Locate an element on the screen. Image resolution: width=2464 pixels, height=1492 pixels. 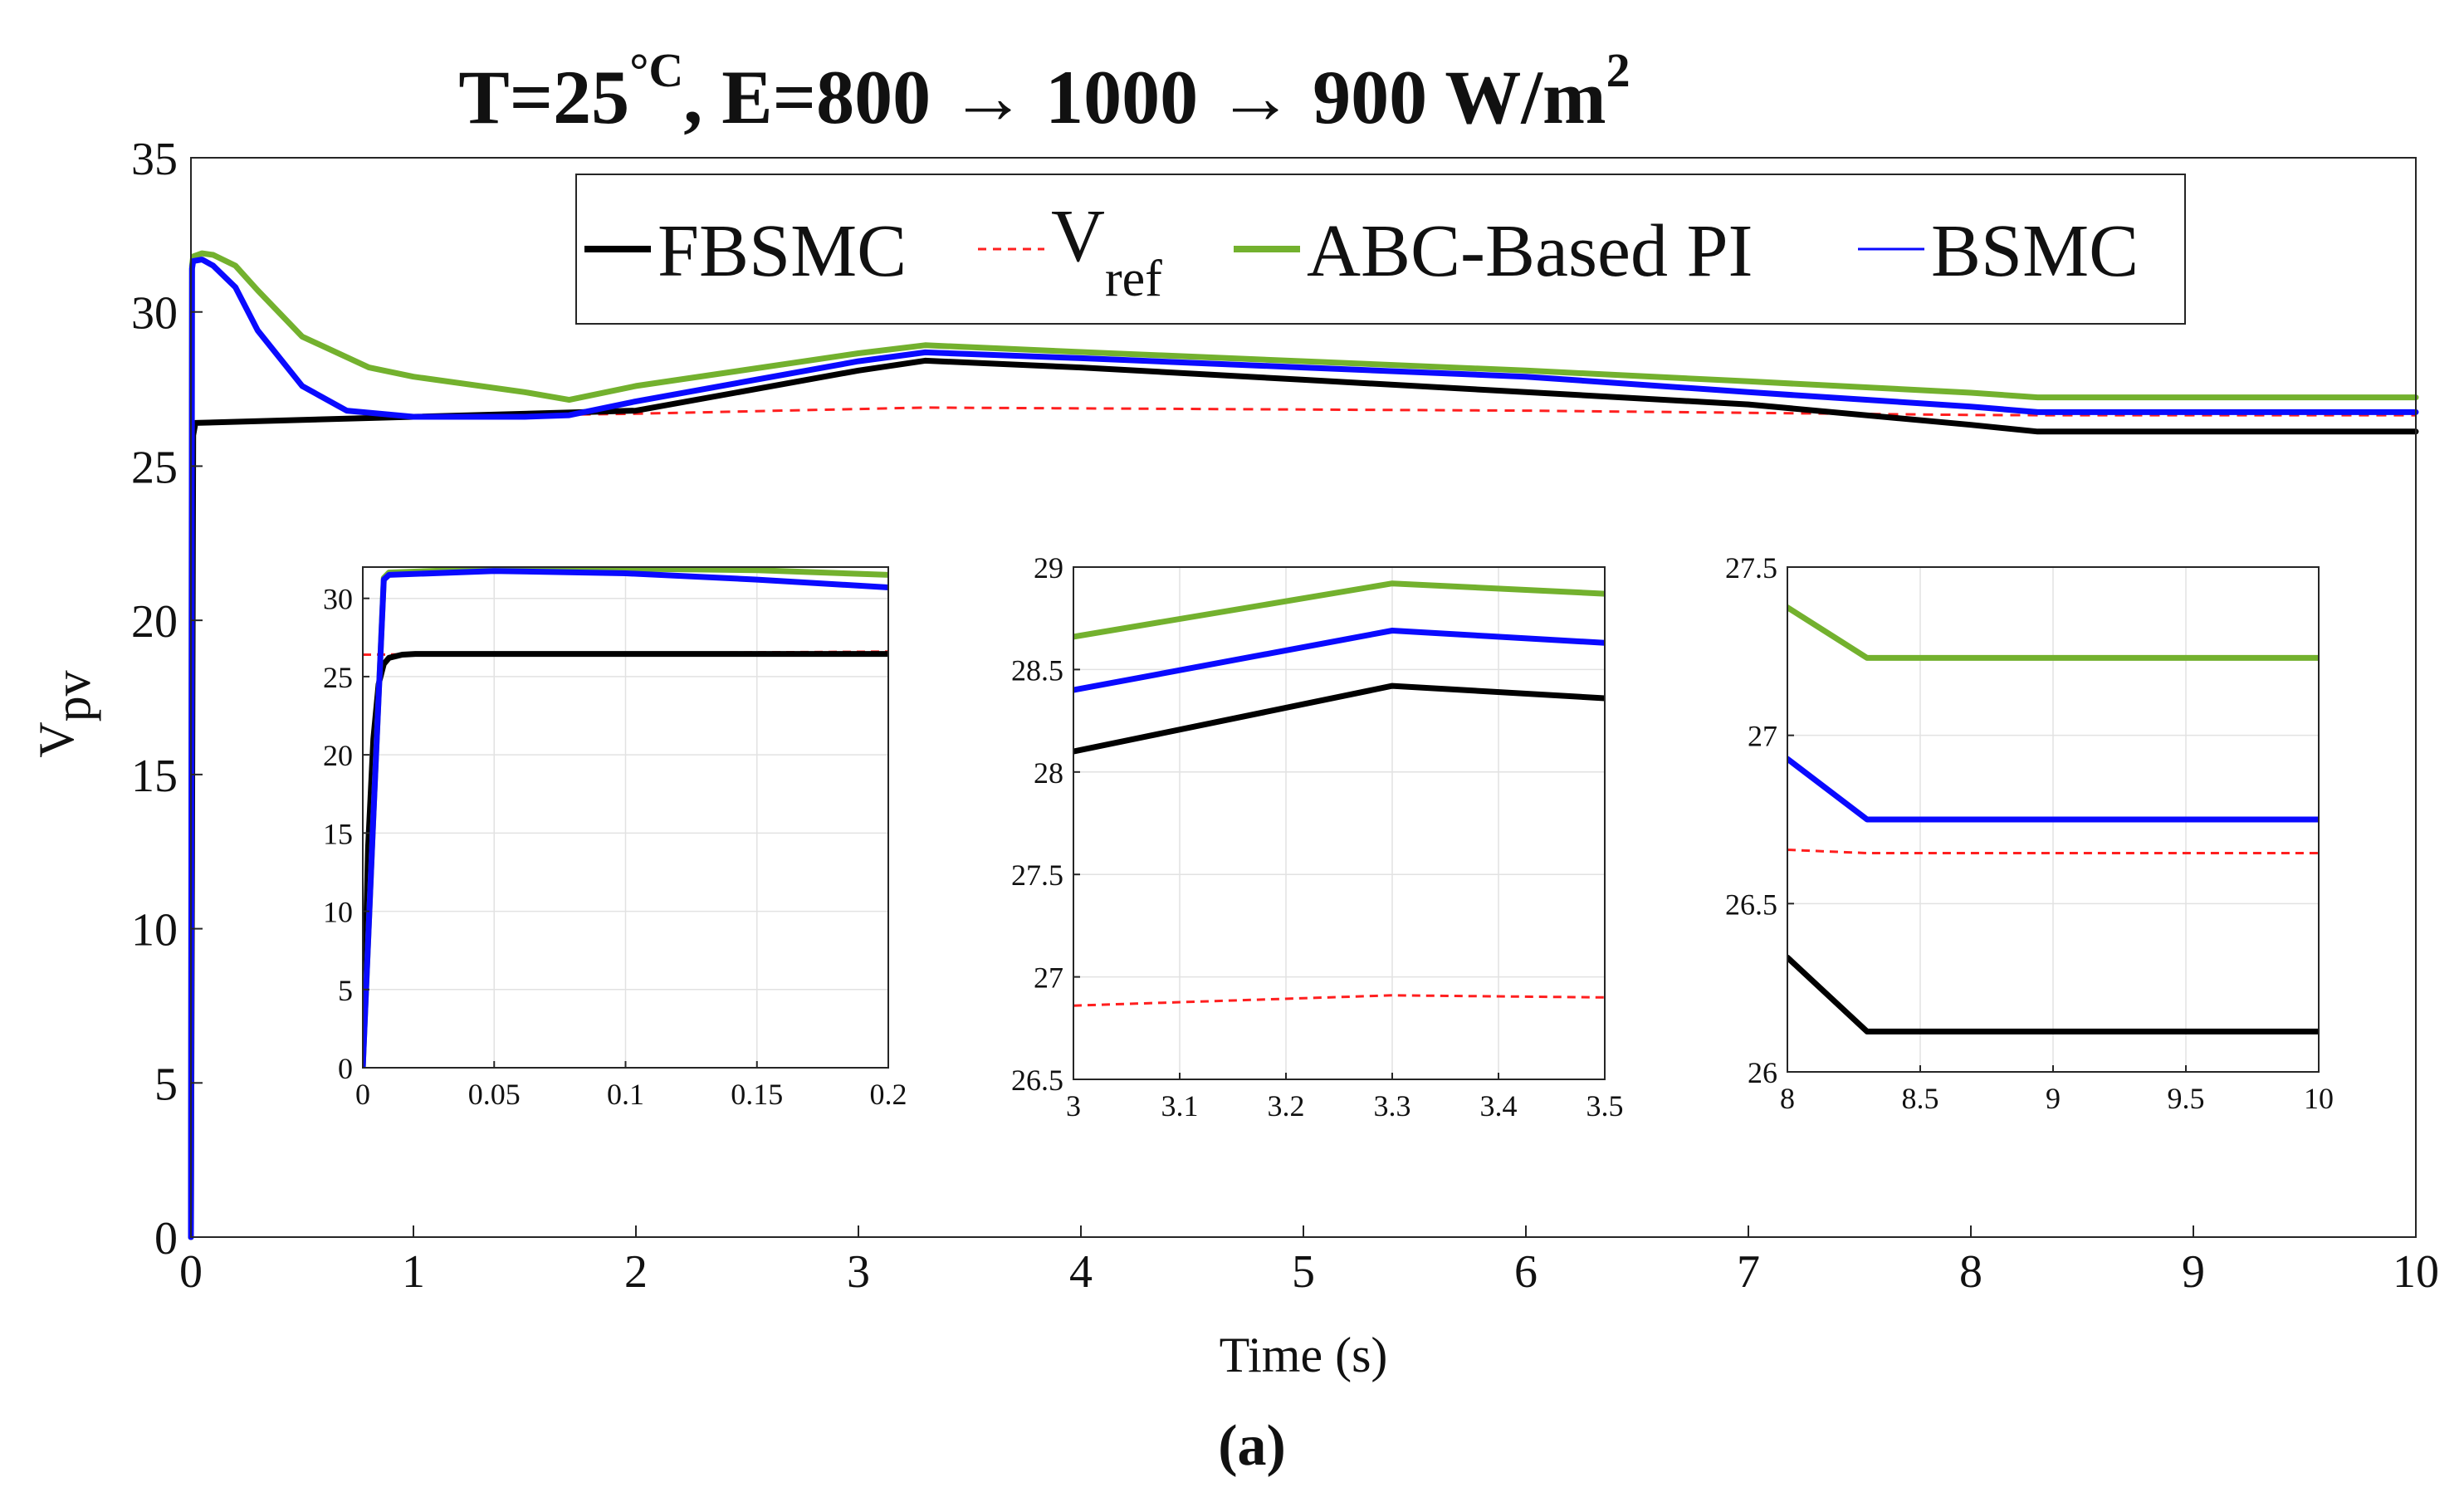
inset-1-x-tick-label: 0.15 is located at coordinates (757, 1094).